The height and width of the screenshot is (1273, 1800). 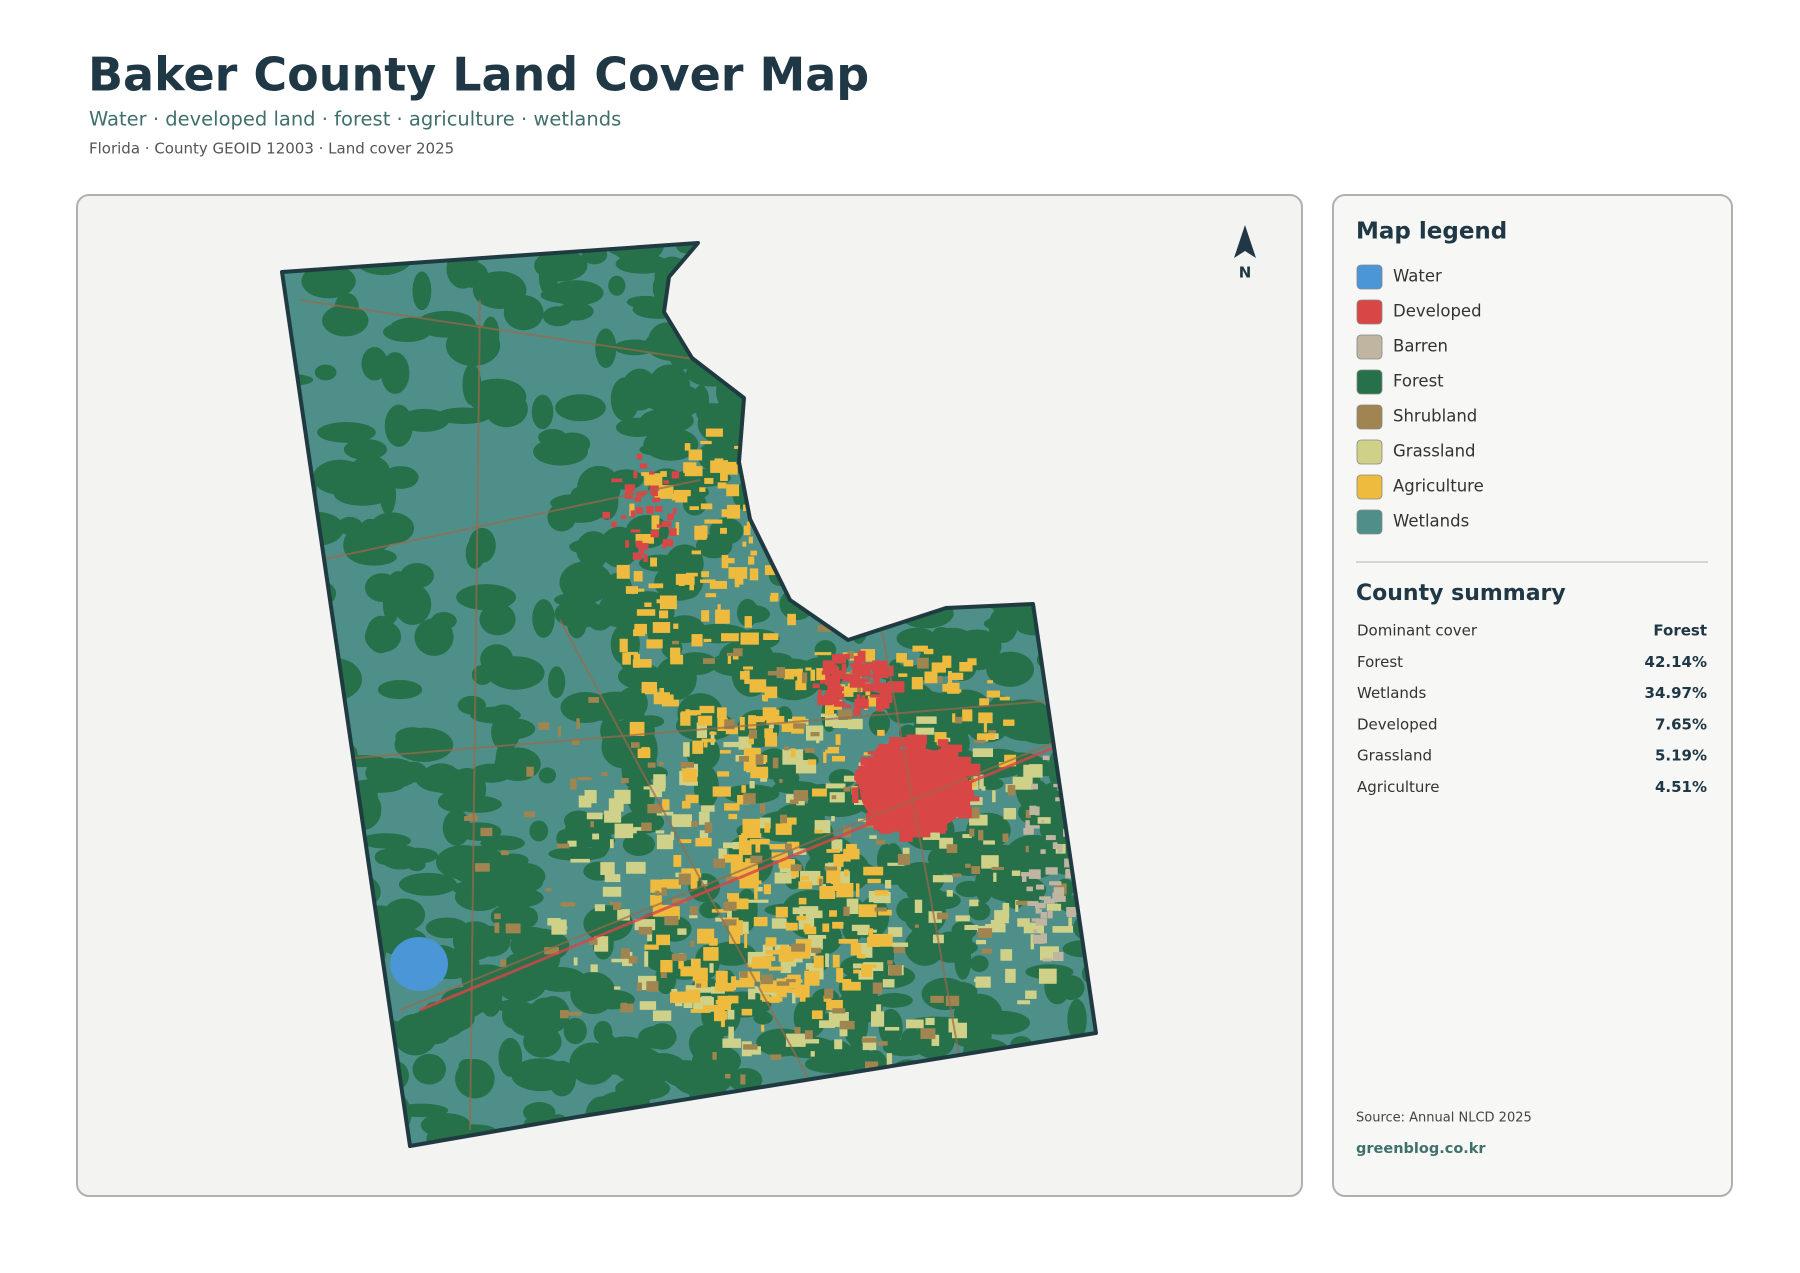 What do you see at coordinates (1418, 381) in the screenshot?
I see `legend-label: Forest` at bounding box center [1418, 381].